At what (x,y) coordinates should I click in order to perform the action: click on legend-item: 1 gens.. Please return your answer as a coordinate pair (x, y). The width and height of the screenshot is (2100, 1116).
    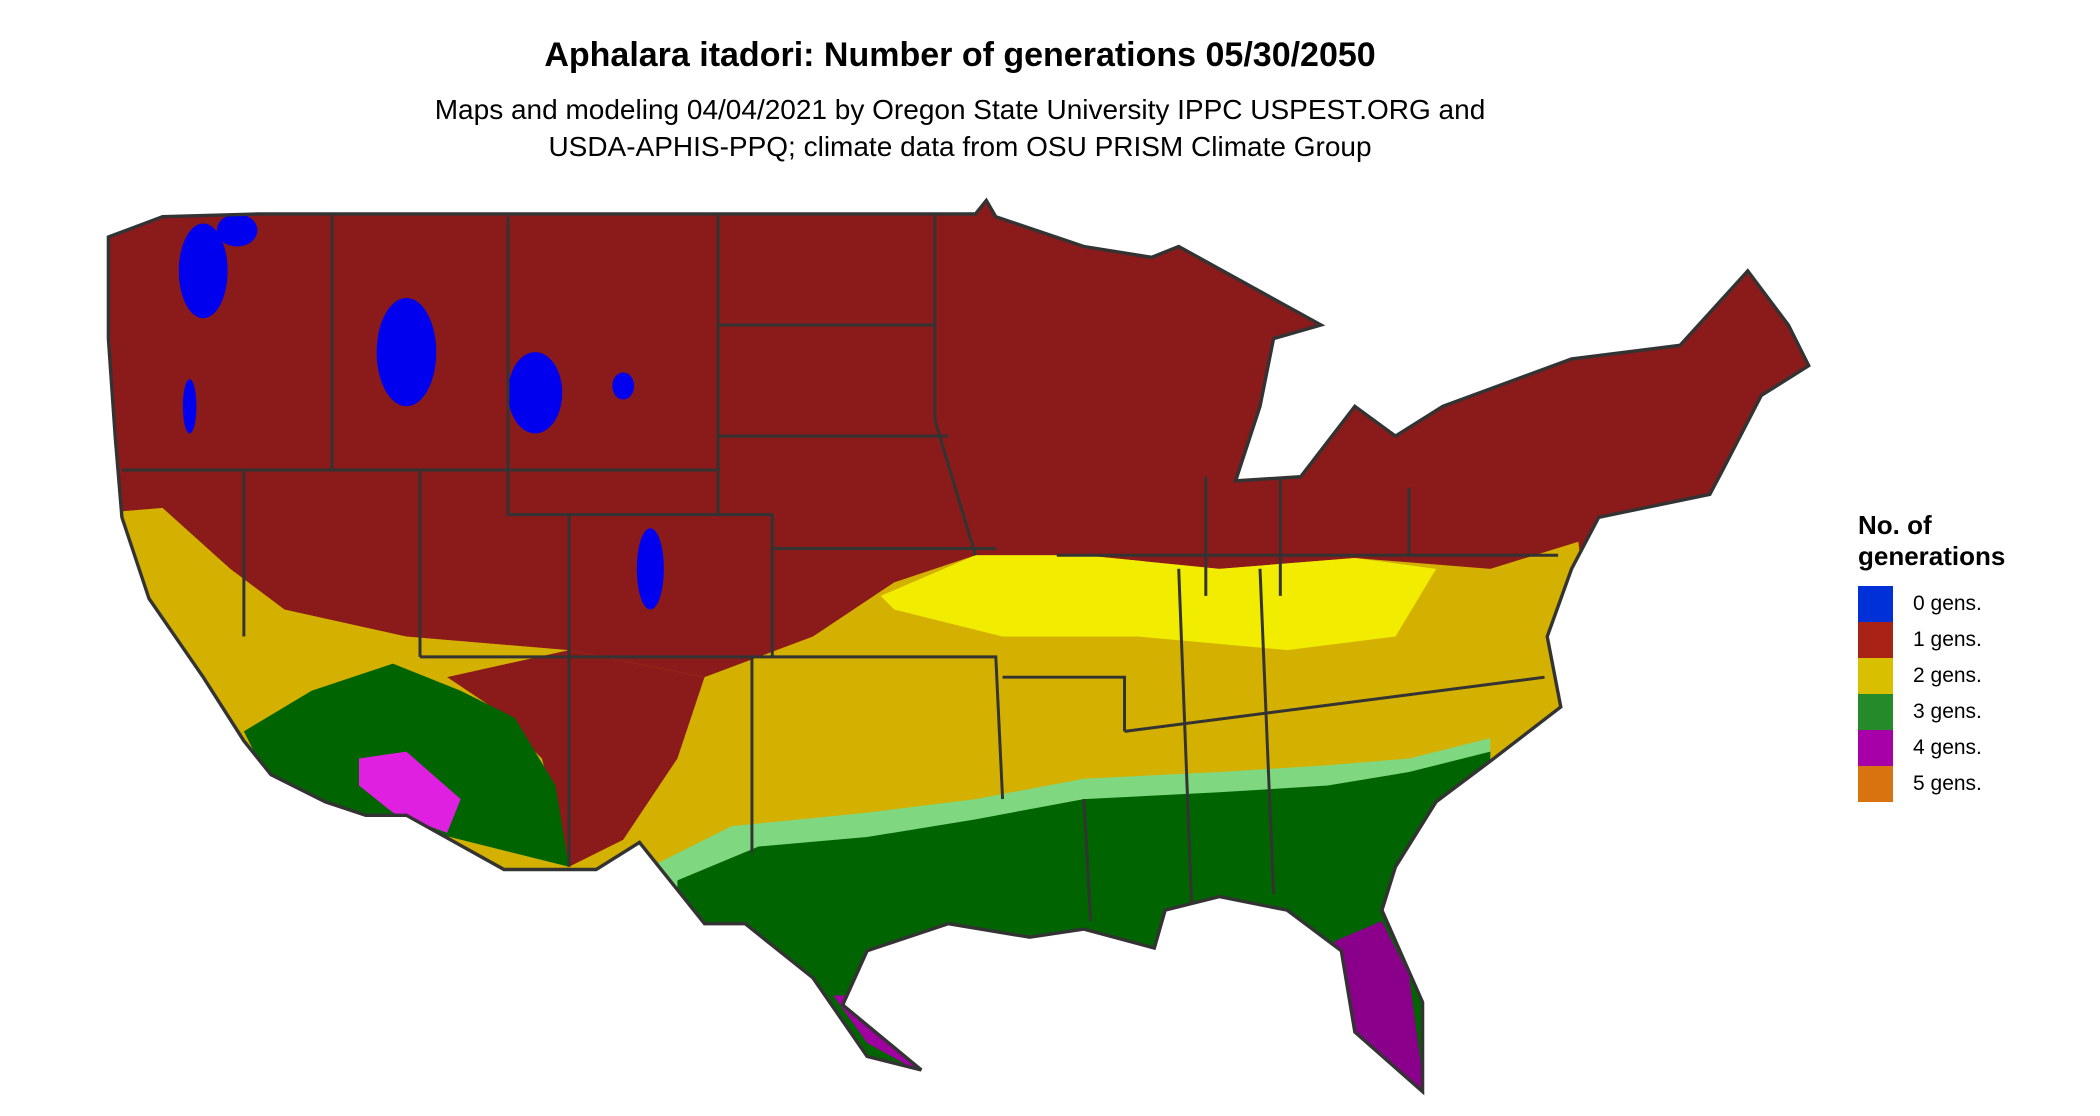
    Looking at the image, I should click on (1931, 640).